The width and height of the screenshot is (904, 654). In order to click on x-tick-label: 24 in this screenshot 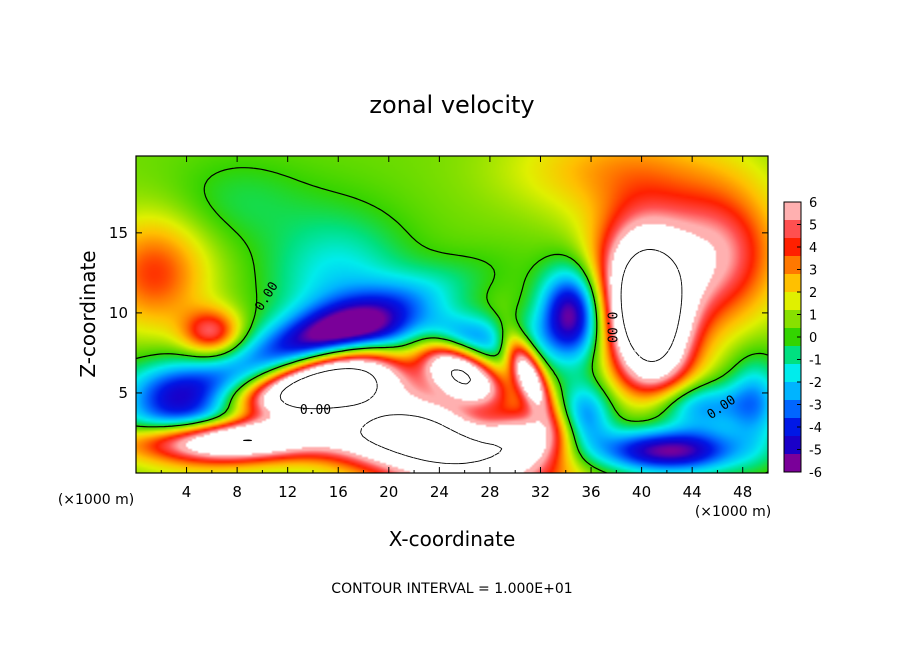, I will do `click(439, 492)`.